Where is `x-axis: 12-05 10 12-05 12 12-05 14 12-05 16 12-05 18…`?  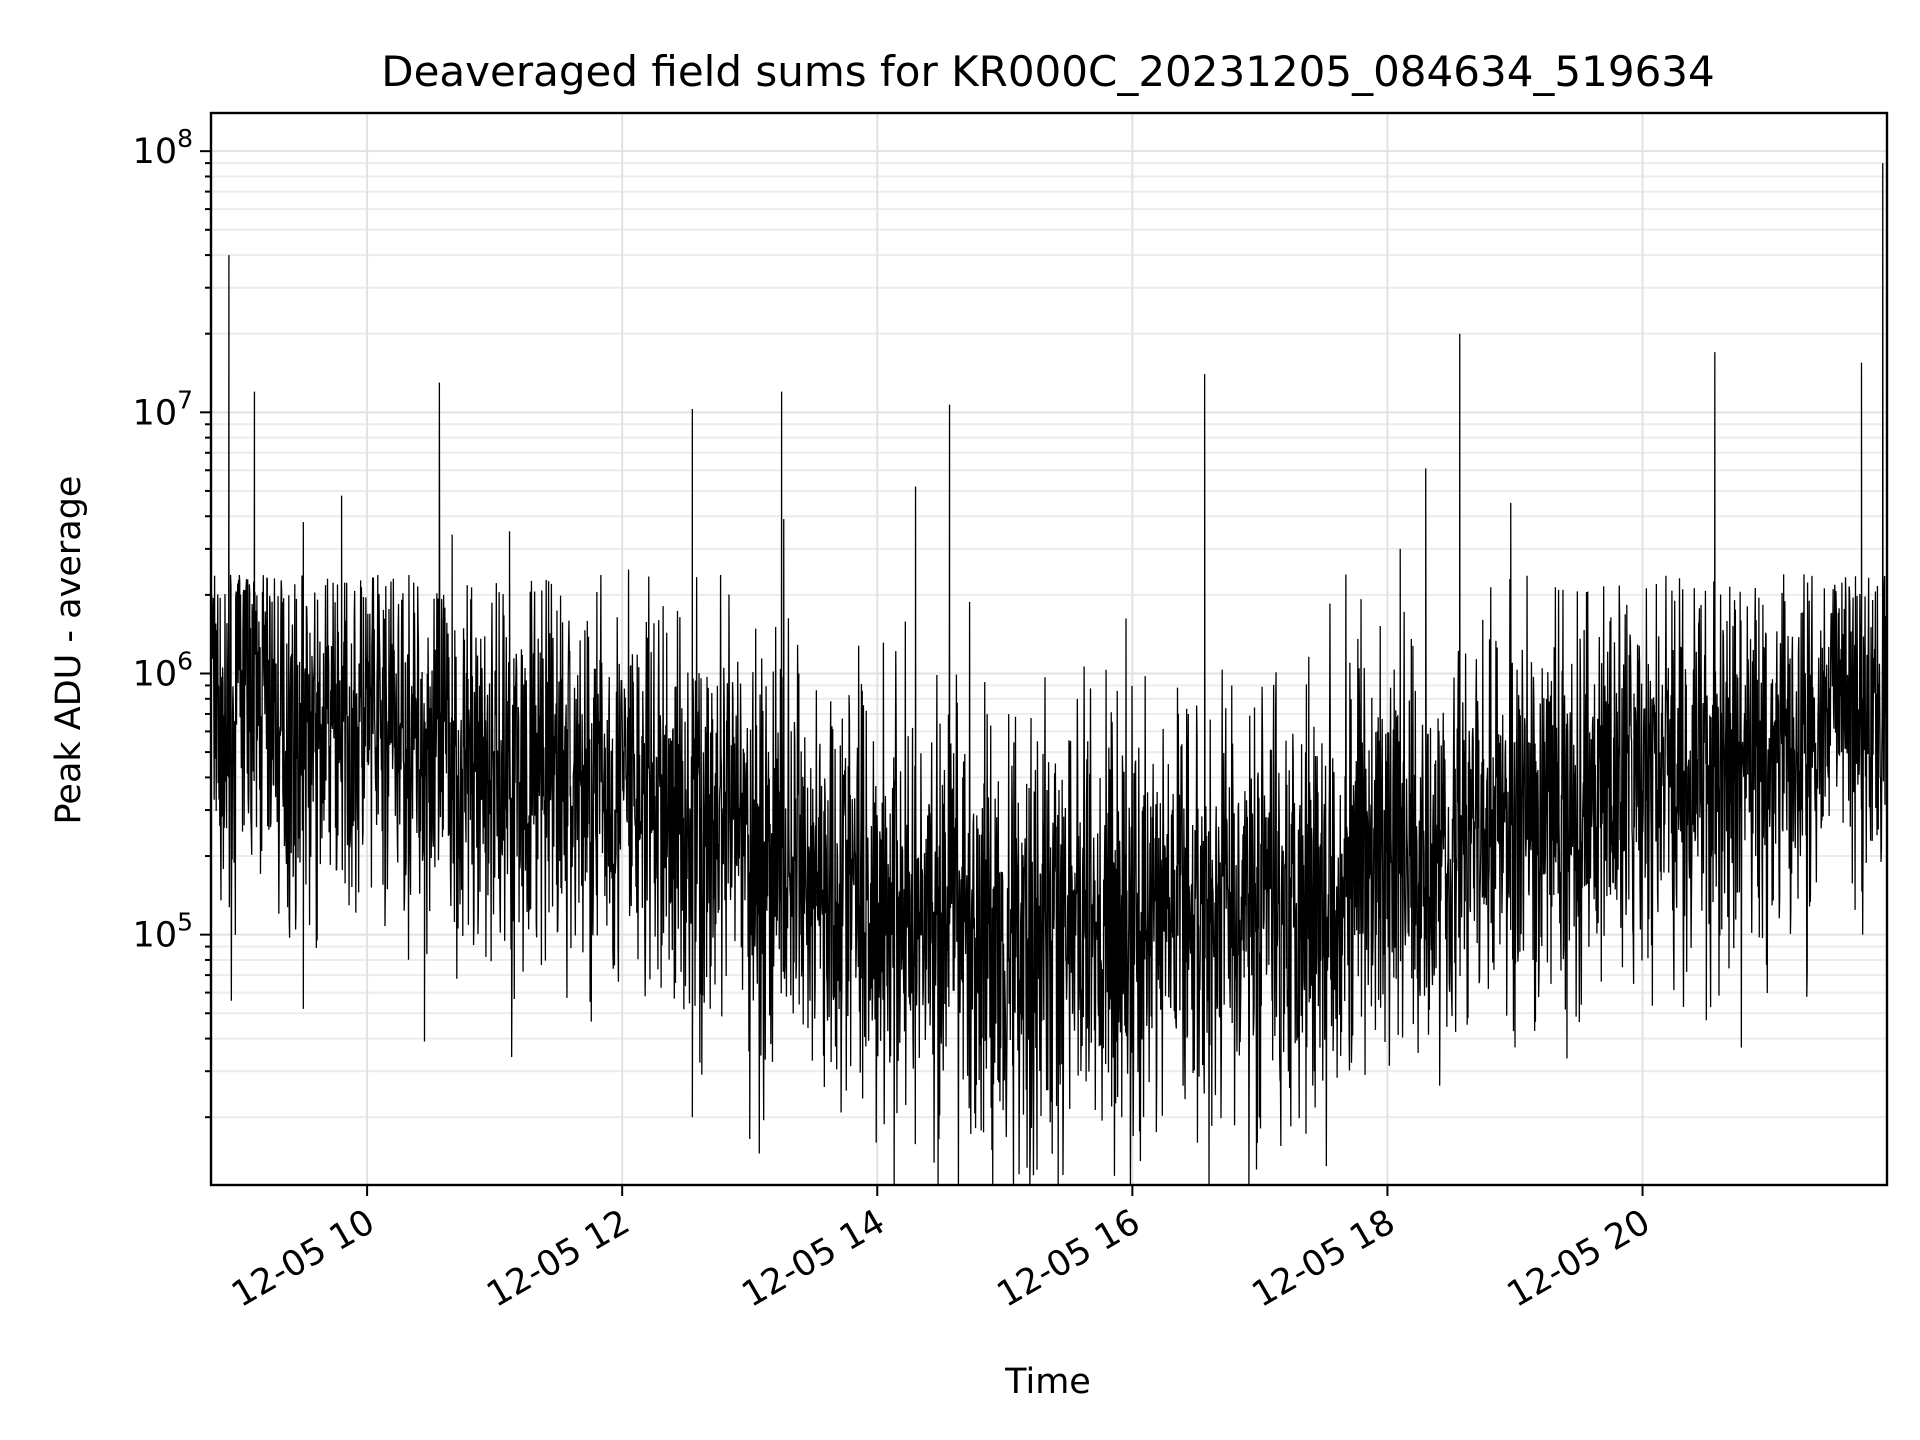 x-axis: 12-05 10 12-05 12 12-05 14 12-05 16 12-05 18… is located at coordinates (941, 1250).